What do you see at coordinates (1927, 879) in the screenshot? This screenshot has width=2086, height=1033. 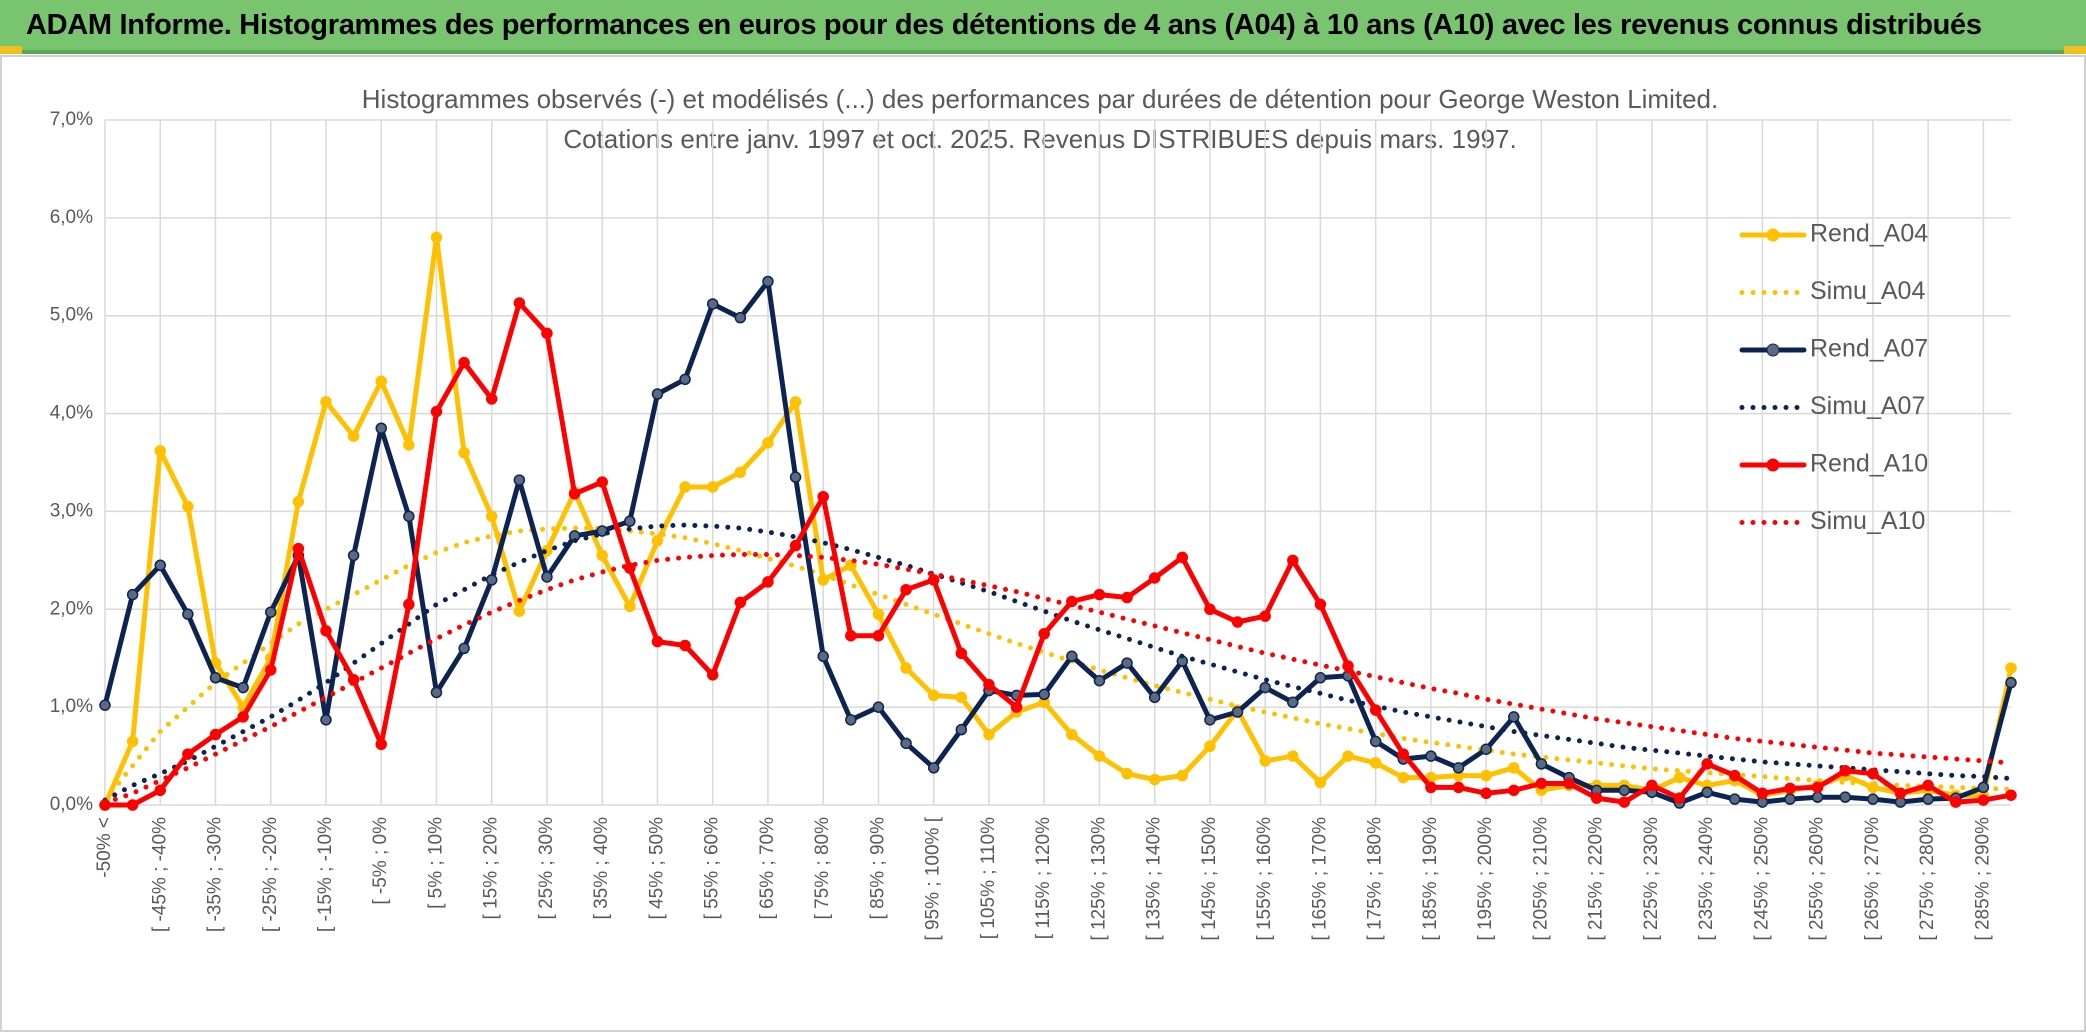 I see `x-tick-label: [ 275% ; 280%` at bounding box center [1927, 879].